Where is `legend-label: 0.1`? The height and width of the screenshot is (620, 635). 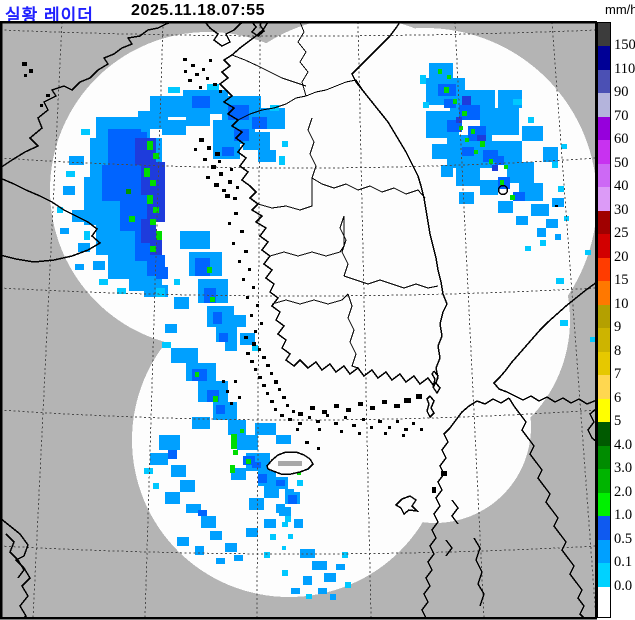
legend-label: 0.1 is located at coordinates (623, 562).